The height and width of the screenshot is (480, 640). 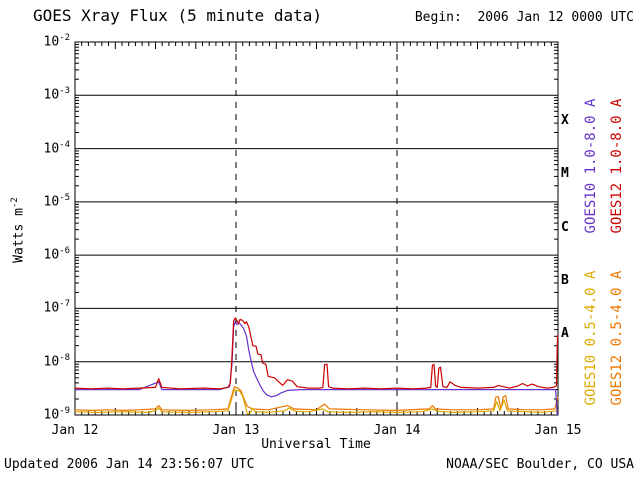 I want to click on y-axis-label-text: Watts m, so click(x=19, y=235).